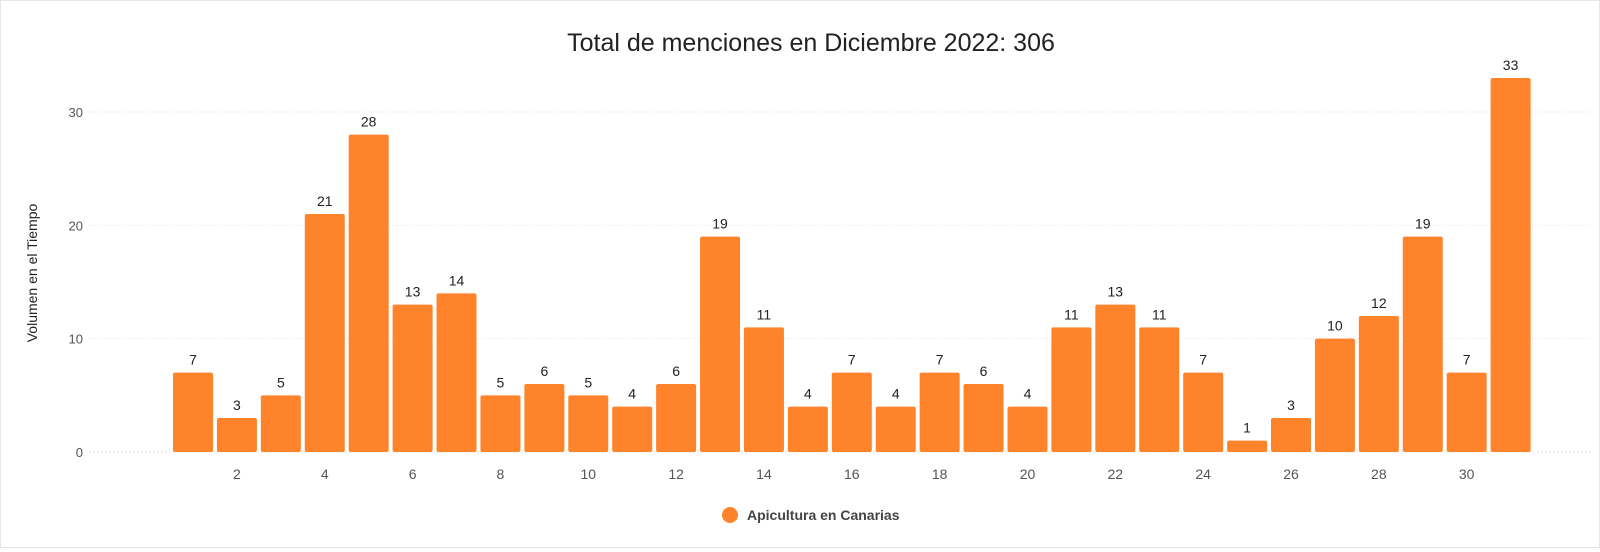 This screenshot has width=1600, height=552. I want to click on bar-value-label: 1, so click(1247, 428).